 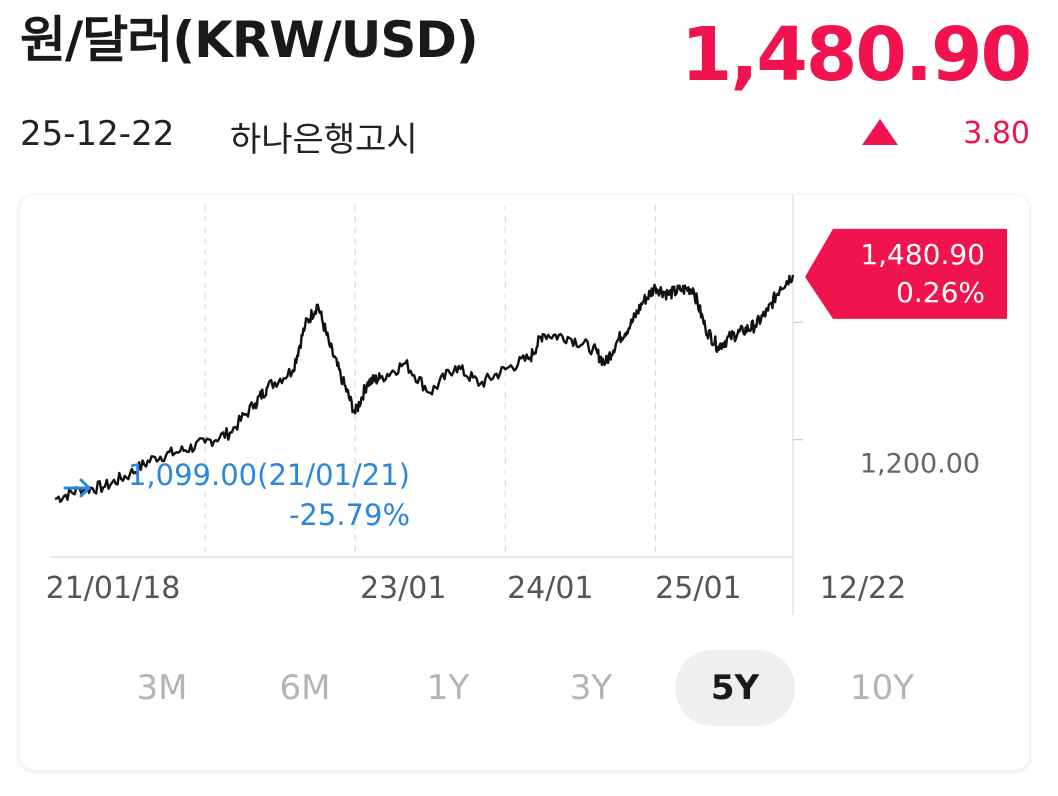 What do you see at coordinates (698, 588) in the screenshot?
I see `x-tick-label: 25/01` at bounding box center [698, 588].